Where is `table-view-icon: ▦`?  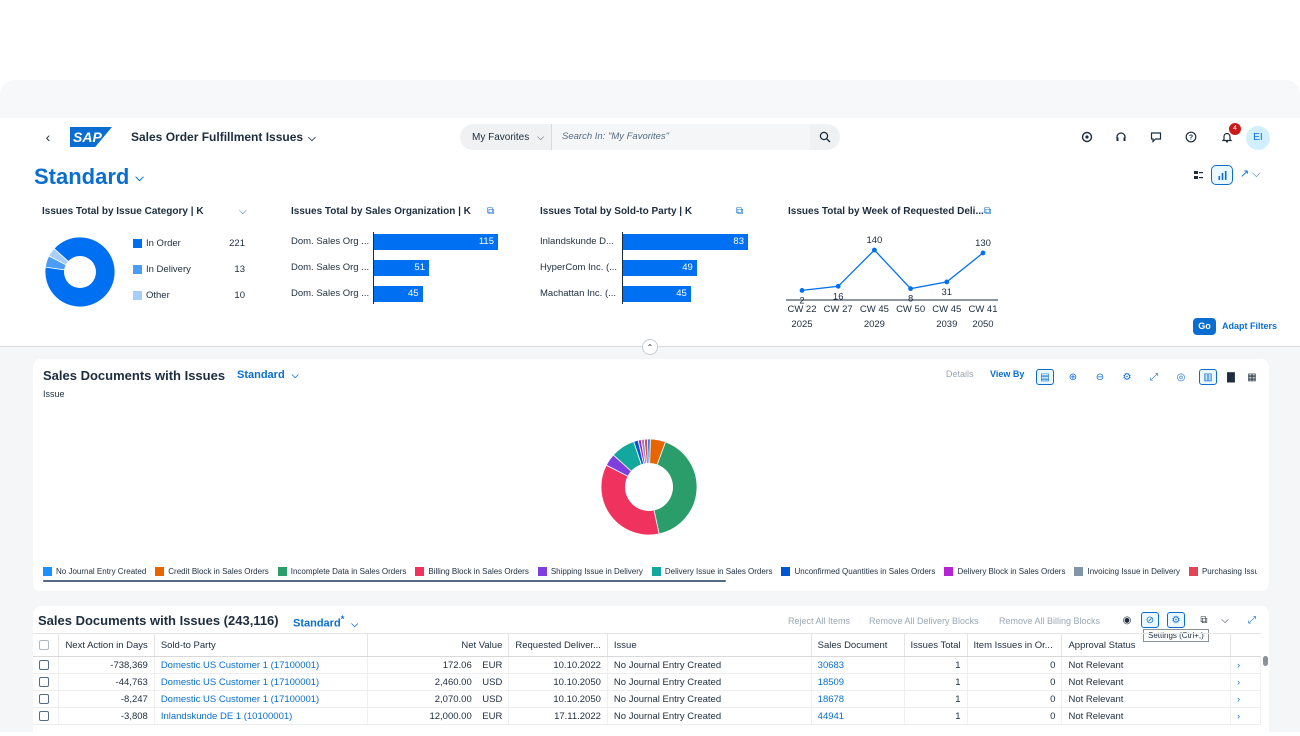 table-view-icon: ▦ is located at coordinates (1252, 377).